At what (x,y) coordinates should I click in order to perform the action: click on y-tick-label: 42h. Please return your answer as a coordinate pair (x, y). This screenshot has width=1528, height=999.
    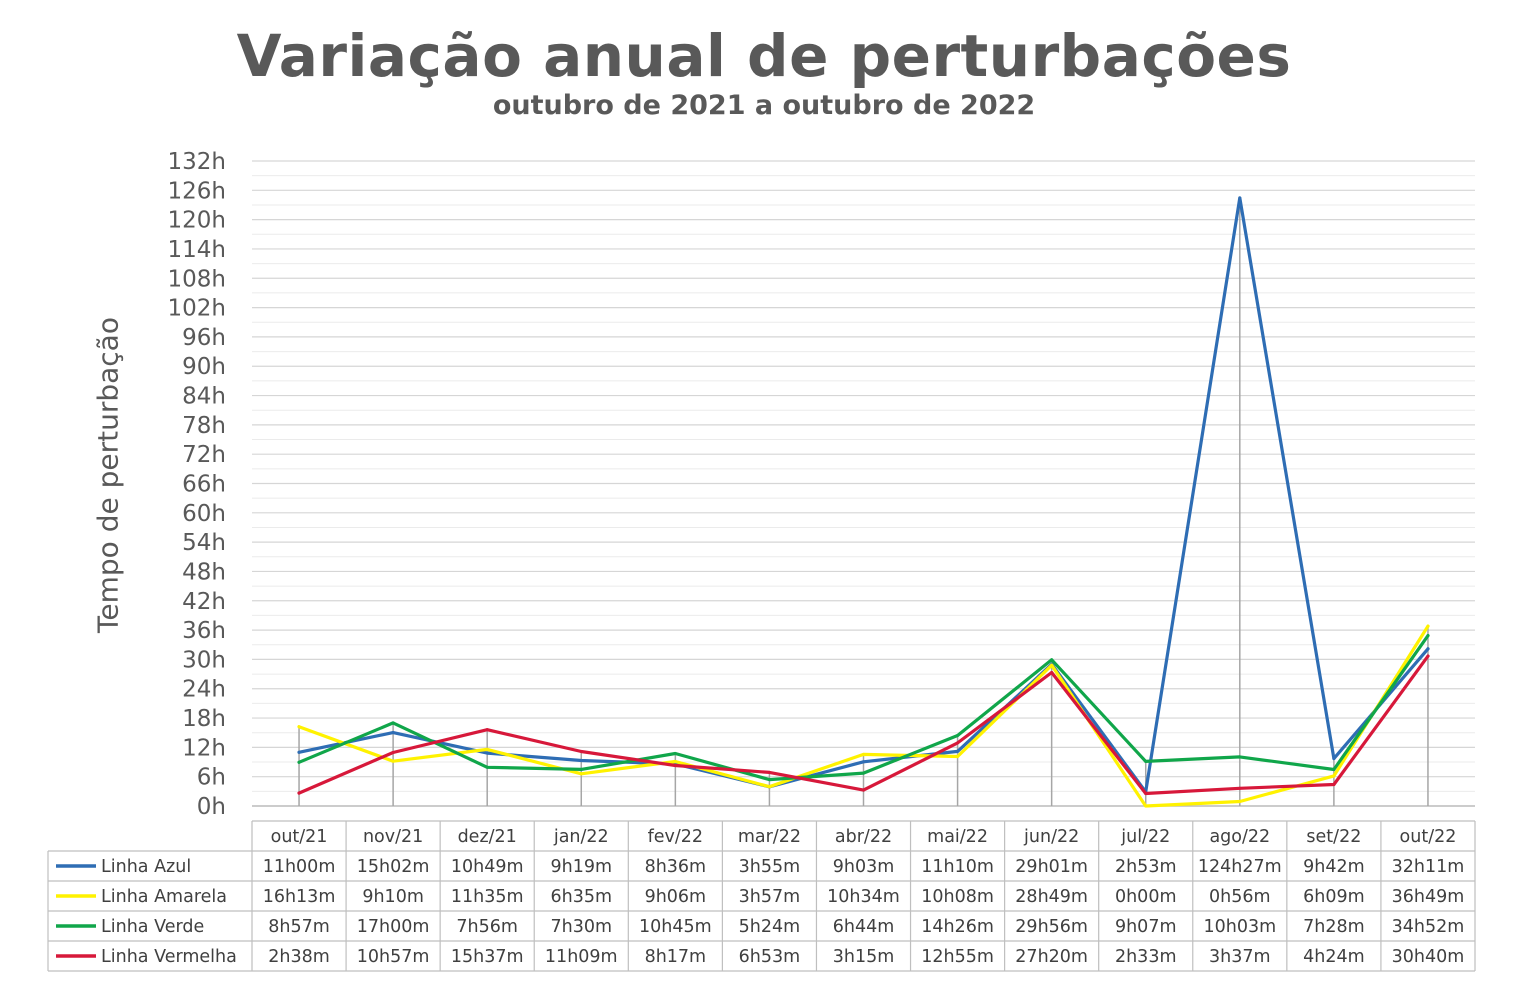
    Looking at the image, I should click on (204, 602).